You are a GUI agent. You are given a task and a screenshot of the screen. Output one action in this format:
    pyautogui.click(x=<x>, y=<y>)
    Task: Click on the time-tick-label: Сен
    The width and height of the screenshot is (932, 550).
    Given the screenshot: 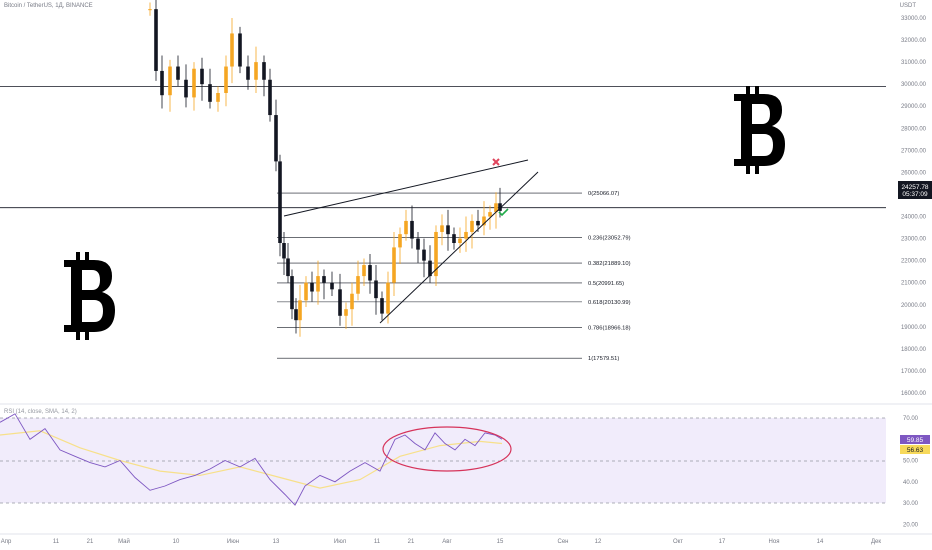 What is the action you would take?
    pyautogui.click(x=563, y=542)
    